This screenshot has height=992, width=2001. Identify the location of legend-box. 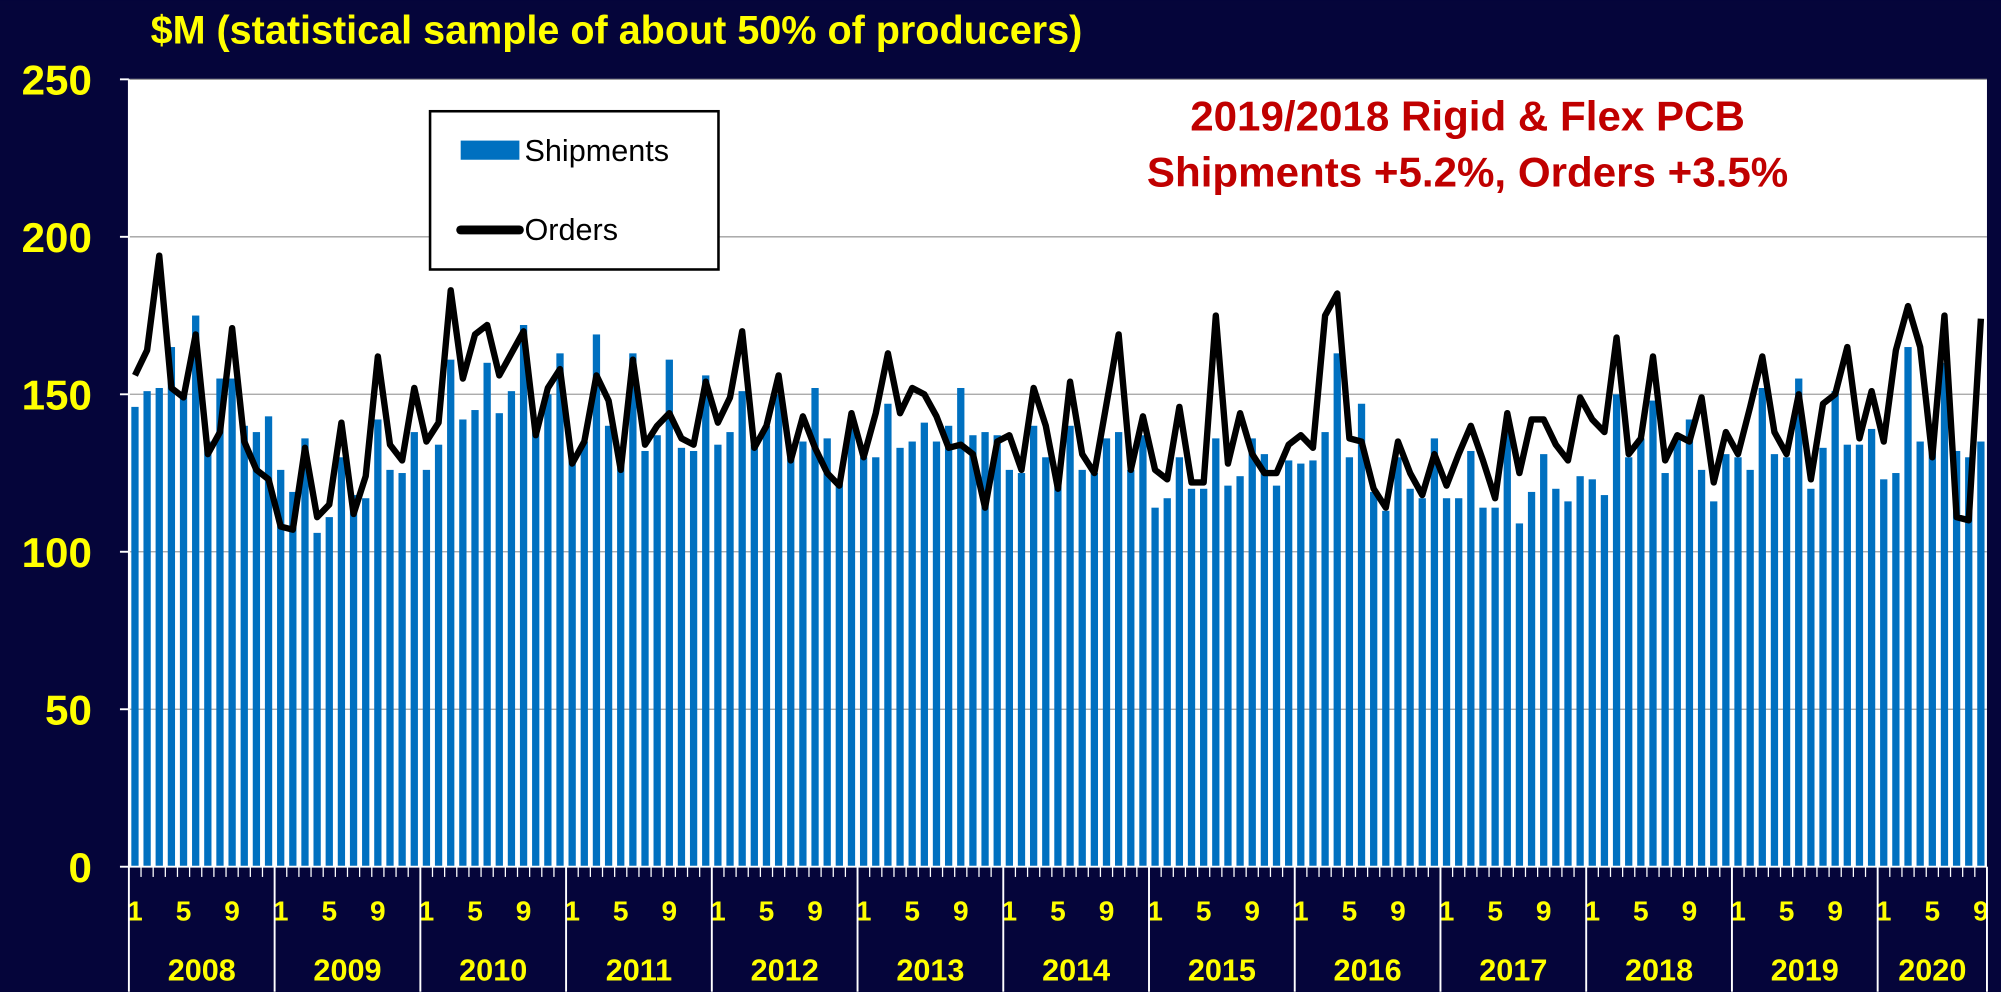
(574, 190).